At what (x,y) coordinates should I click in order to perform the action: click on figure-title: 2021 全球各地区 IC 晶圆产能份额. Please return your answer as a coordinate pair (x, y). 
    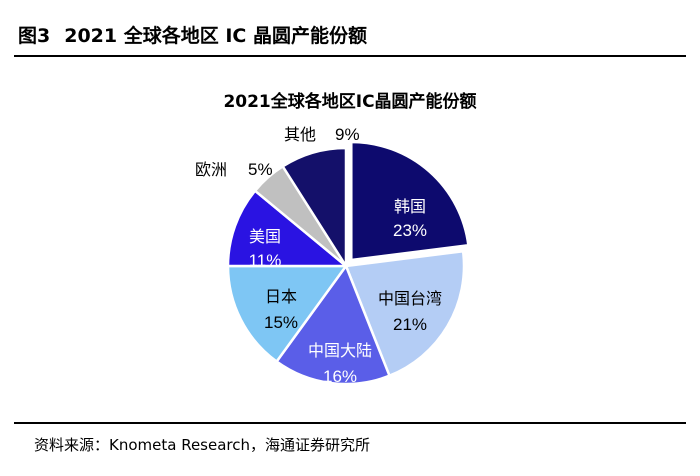
    Looking at the image, I should click on (215, 36).